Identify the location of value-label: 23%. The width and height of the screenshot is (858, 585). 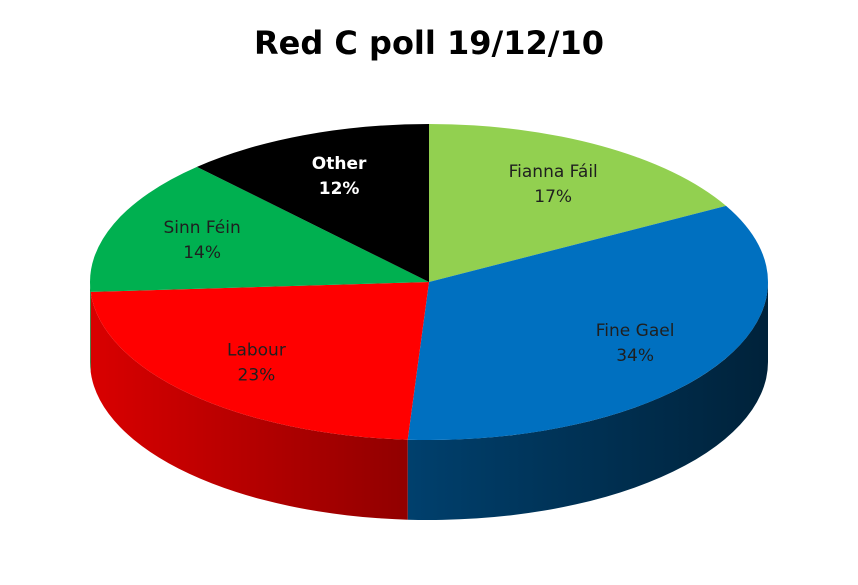
(257, 375).